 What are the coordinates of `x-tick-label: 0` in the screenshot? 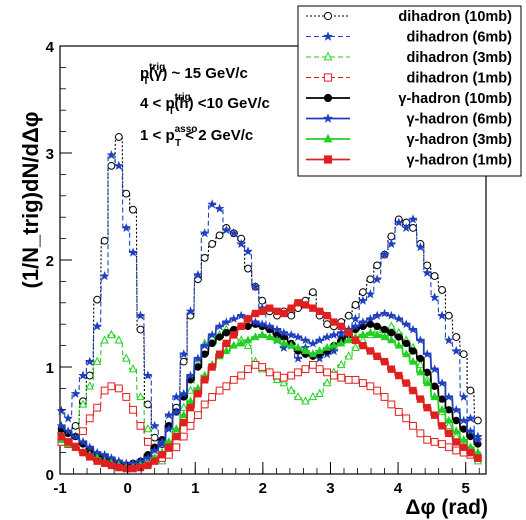 It's located at (127, 488).